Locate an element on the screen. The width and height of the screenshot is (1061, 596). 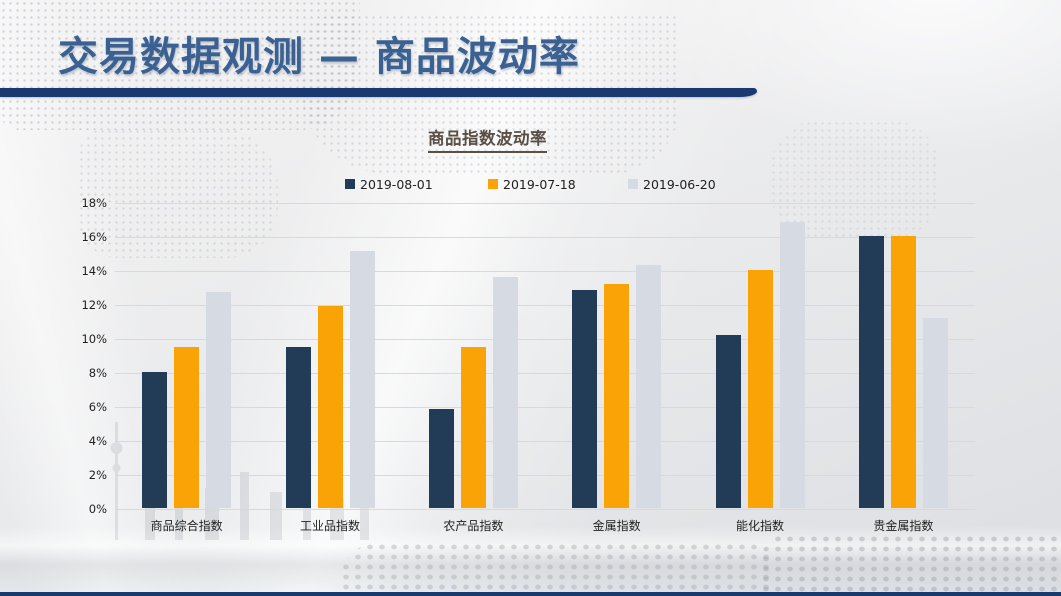
legend-item: 2019-08-01 is located at coordinates (389, 184).